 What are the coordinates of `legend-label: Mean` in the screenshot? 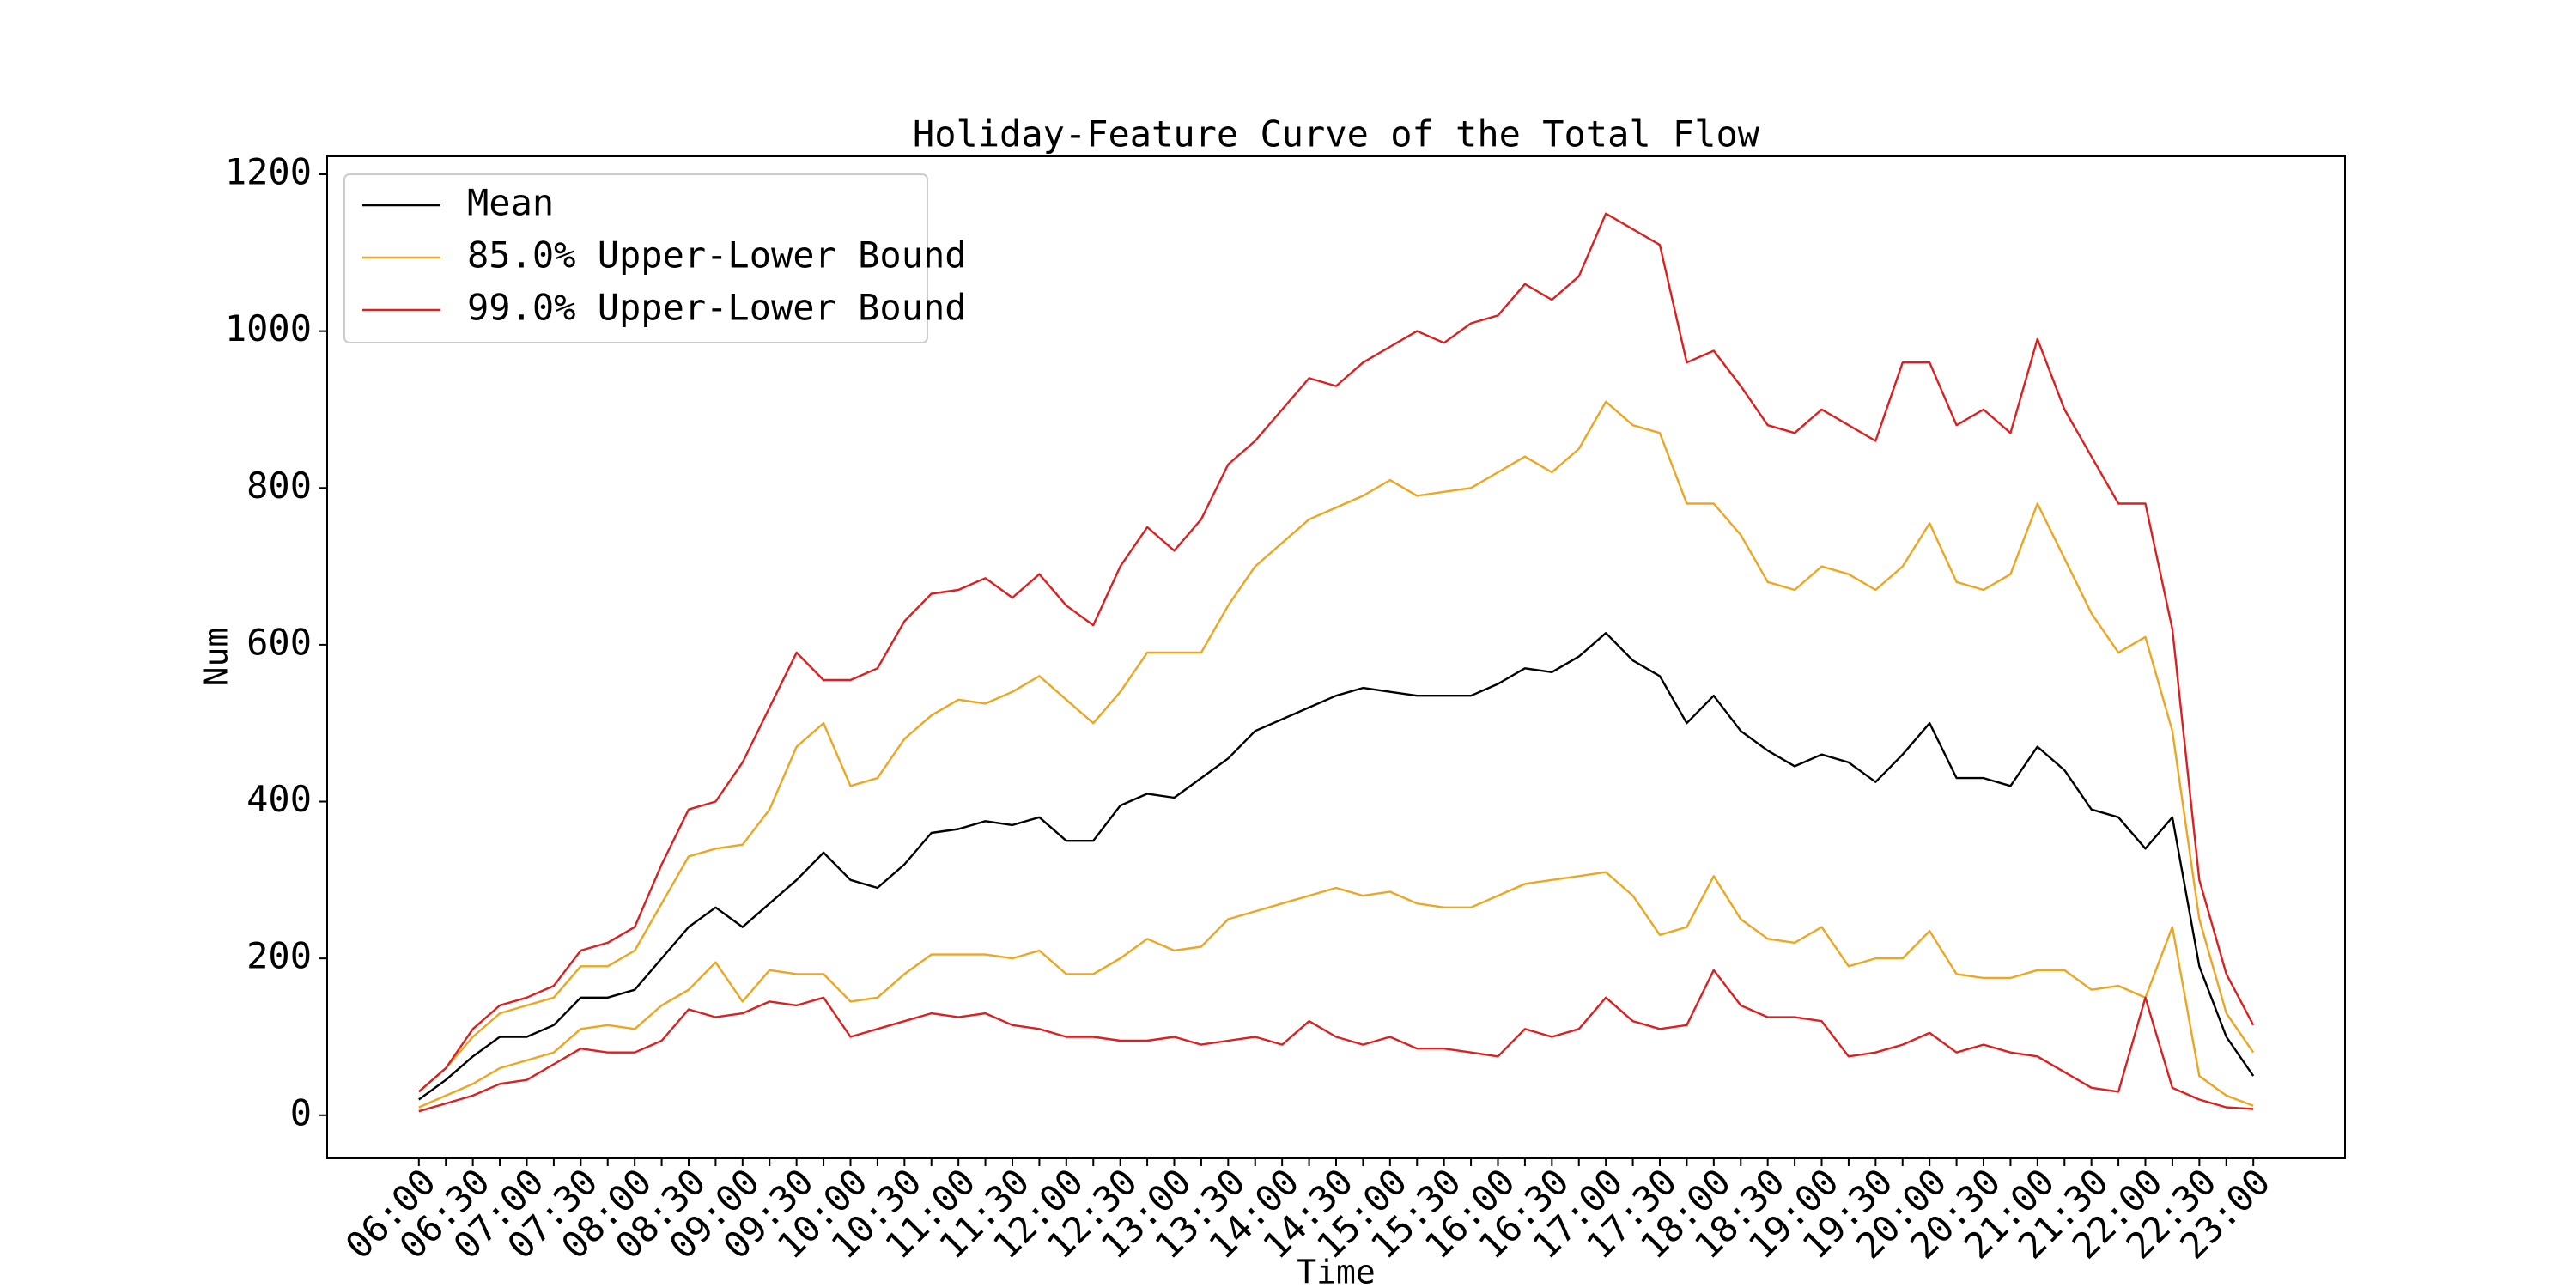 It's located at (510, 203).